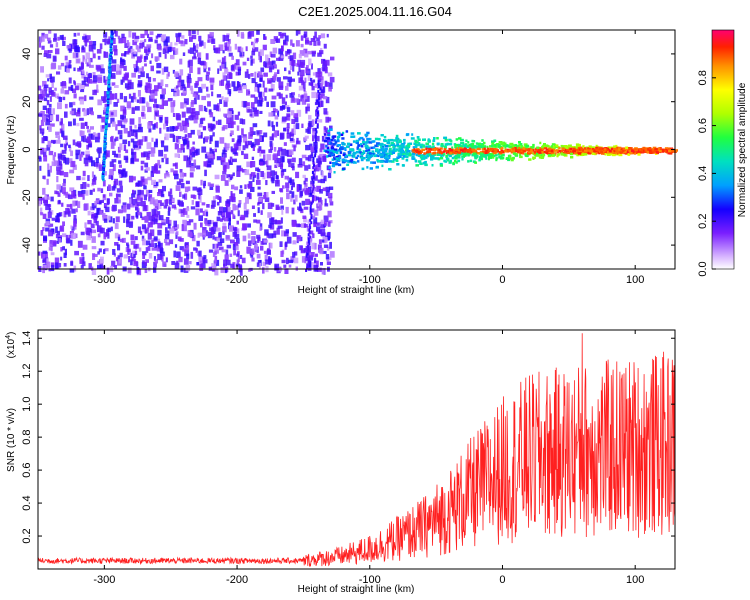  Describe the element at coordinates (11, 333) in the screenshot. I see `snr-y-scale-close: )` at that location.